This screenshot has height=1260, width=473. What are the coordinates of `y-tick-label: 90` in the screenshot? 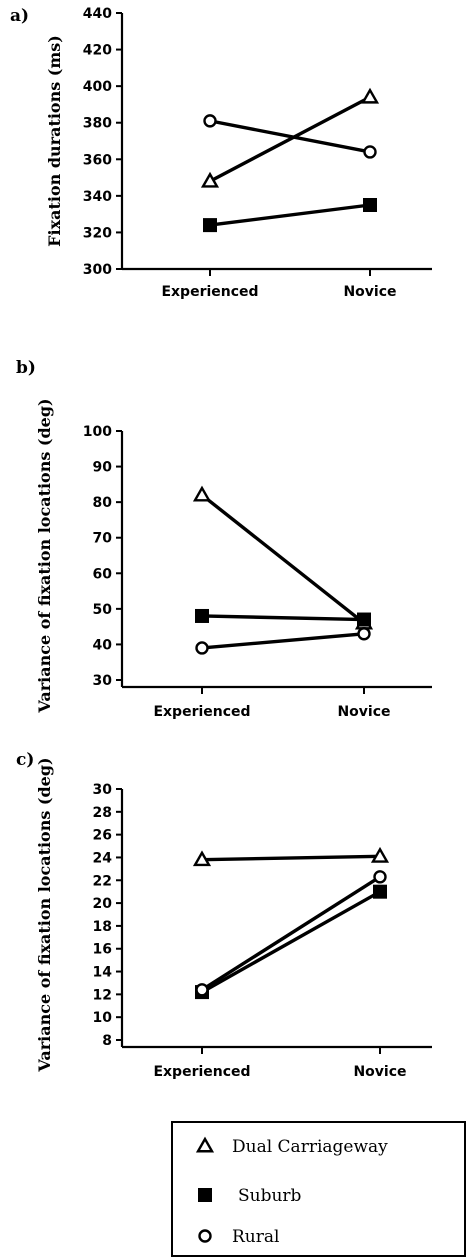 It's located at (103, 468).